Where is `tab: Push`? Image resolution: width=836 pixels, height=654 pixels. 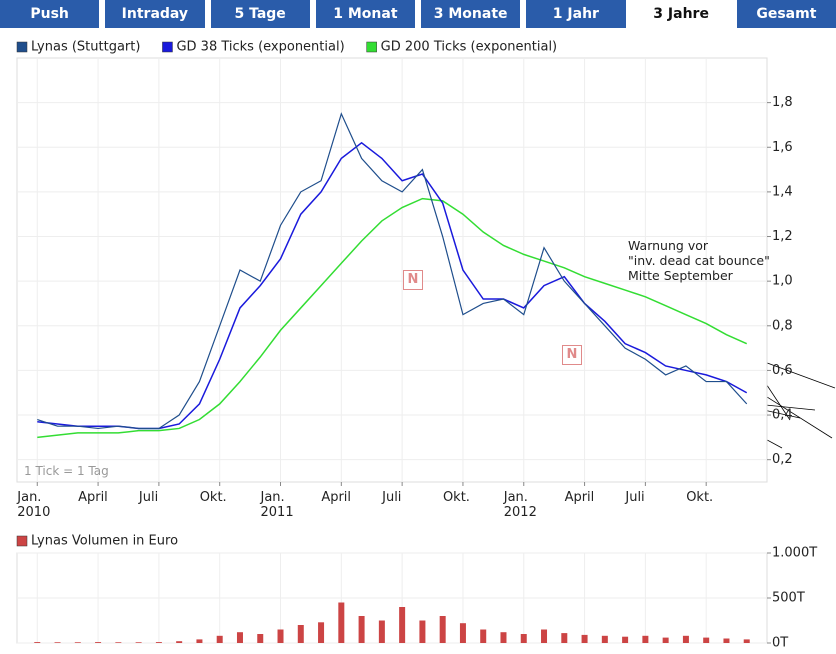
tab: Push is located at coordinates (50, 14).